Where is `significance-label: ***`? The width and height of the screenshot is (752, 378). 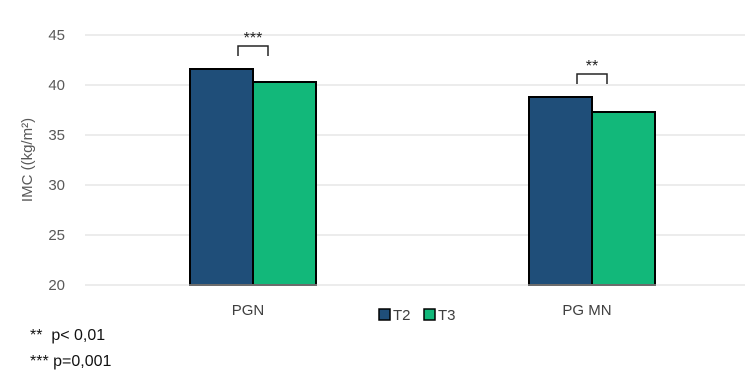
significance-label: *** is located at coordinates (253, 38).